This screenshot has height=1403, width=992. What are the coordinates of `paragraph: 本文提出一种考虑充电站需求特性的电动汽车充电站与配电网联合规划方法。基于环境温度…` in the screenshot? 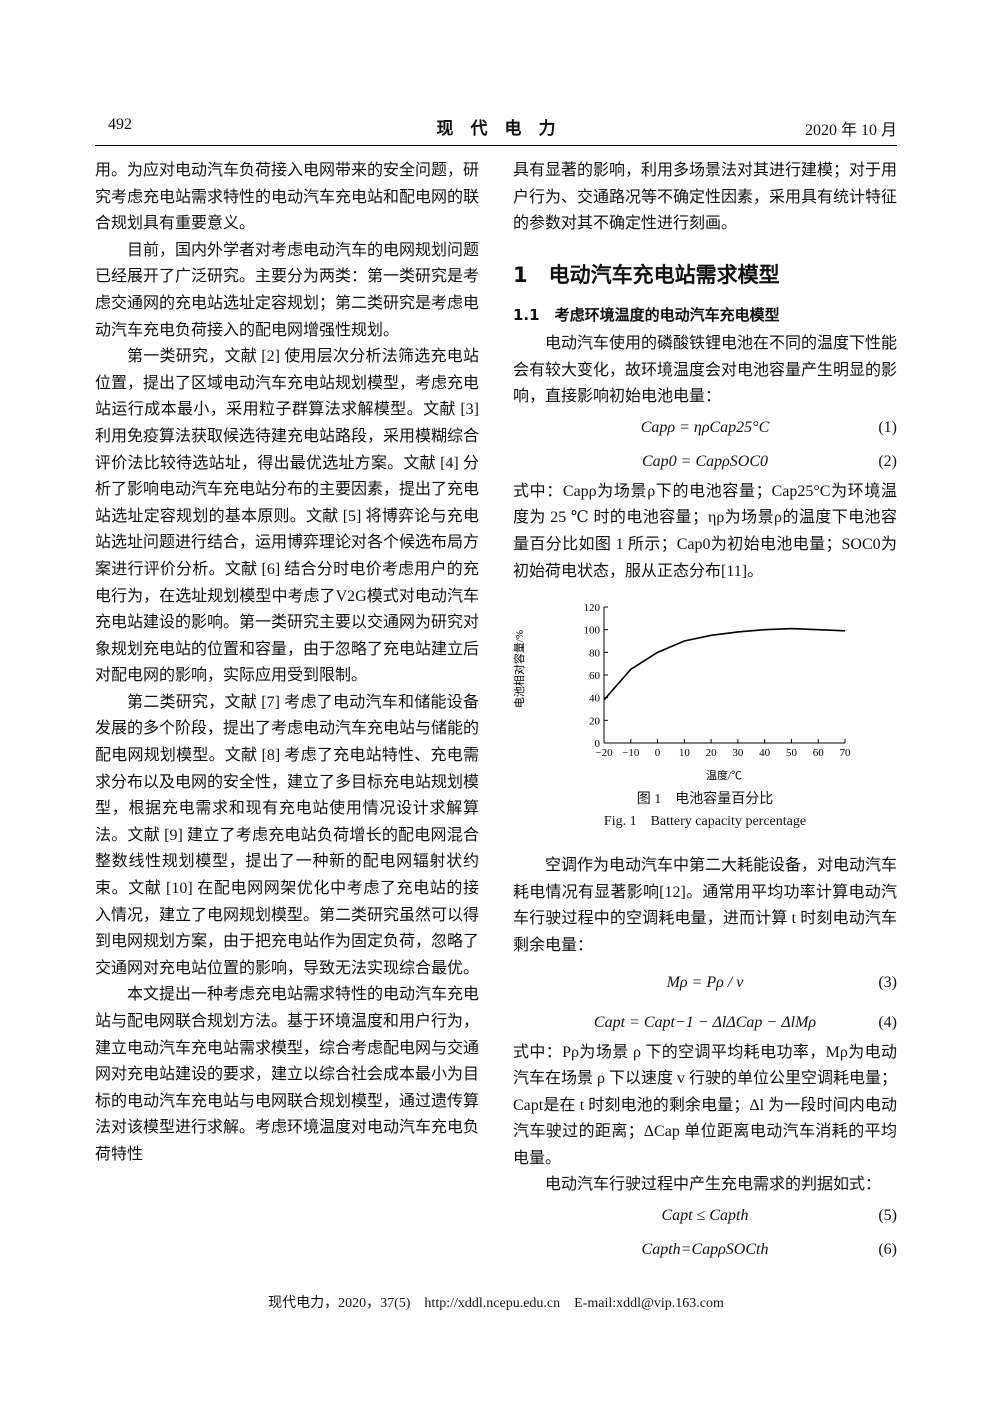 It's located at (287, 1074).